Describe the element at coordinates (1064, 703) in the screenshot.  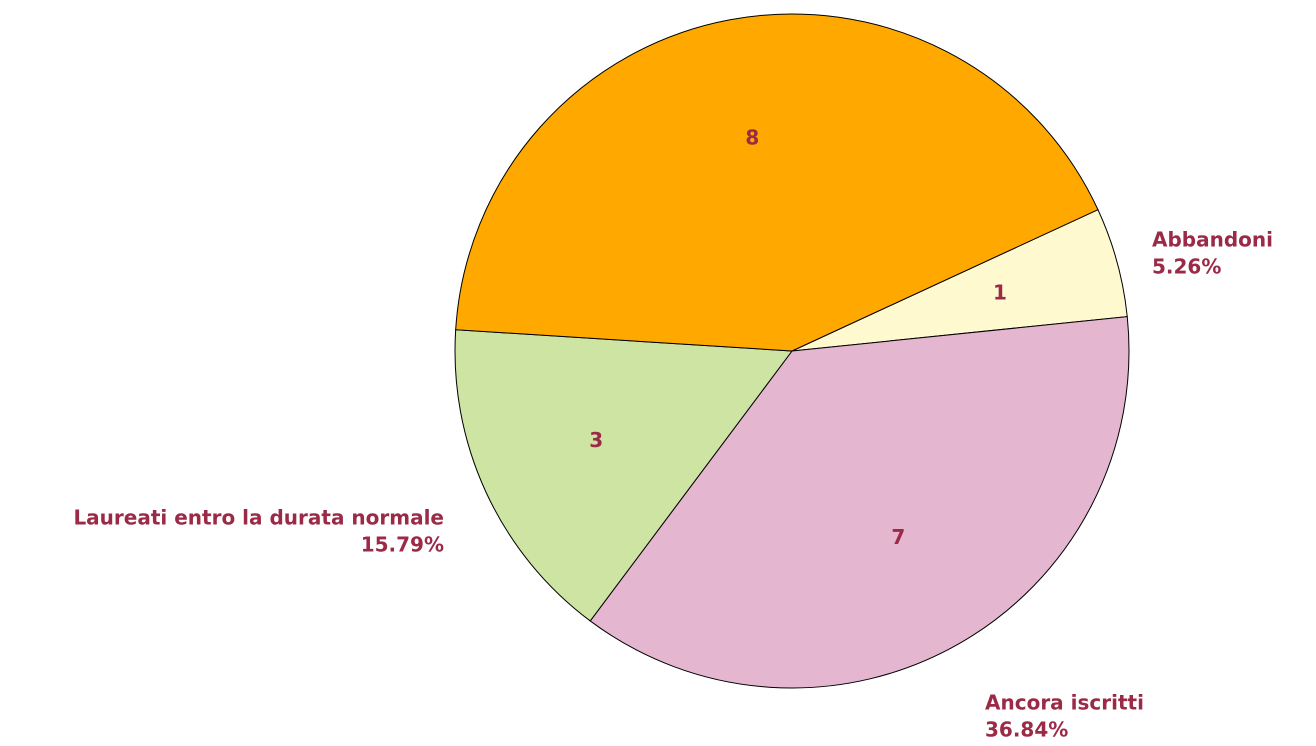
I see `category-label: Ancora iscritti` at that location.